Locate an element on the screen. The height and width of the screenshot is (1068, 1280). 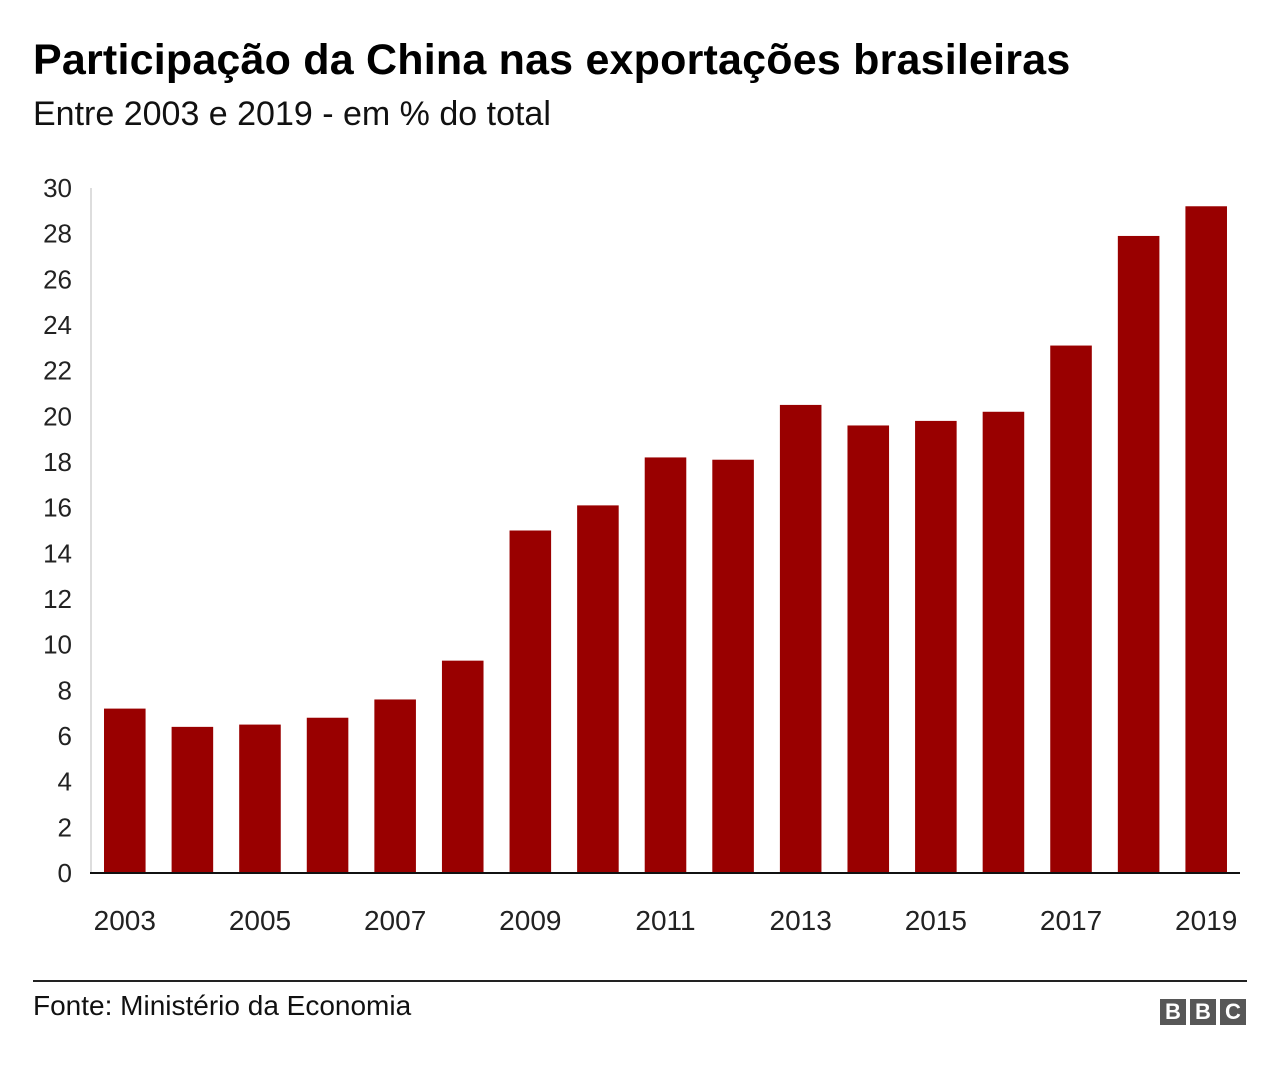
bbc-logo-letter-2: B is located at coordinates (1203, 1012).